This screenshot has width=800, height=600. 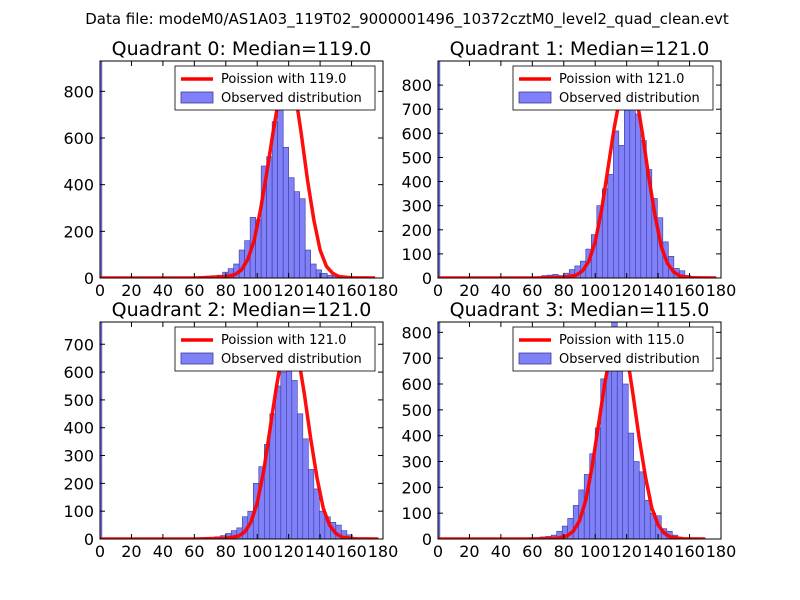 What do you see at coordinates (242, 49) in the screenshot?
I see `panel-title: Quadrant 0: Median=119.0` at bounding box center [242, 49].